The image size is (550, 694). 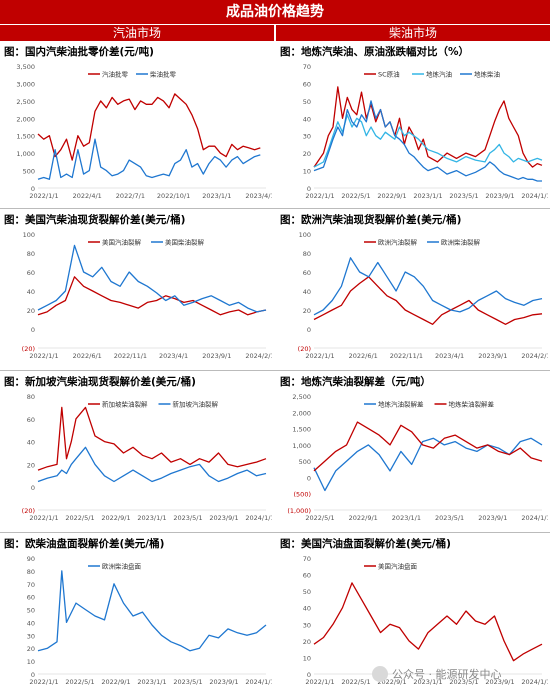 I want to click on legend-label: 地炼柴油裂解差, so click(x=472, y=404).